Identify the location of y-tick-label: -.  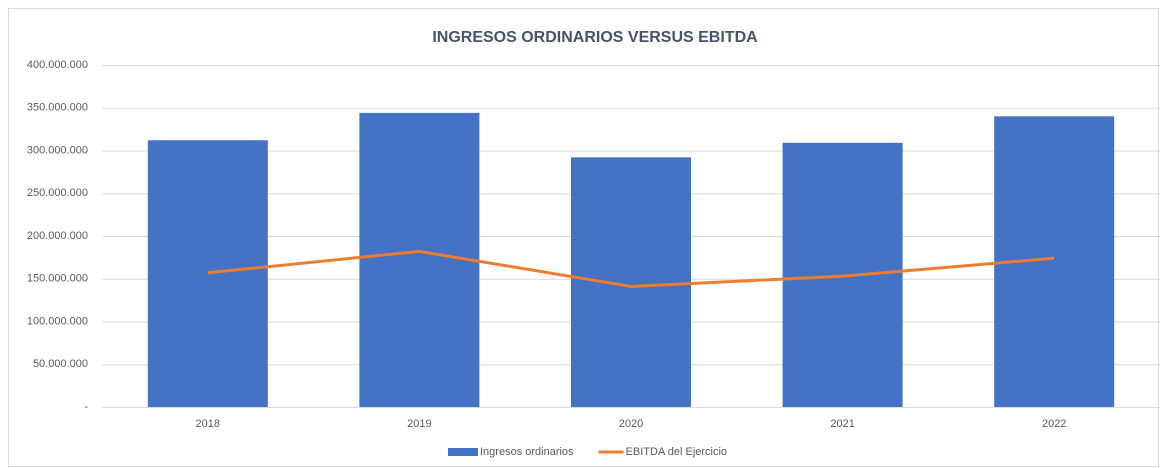
(86, 407).